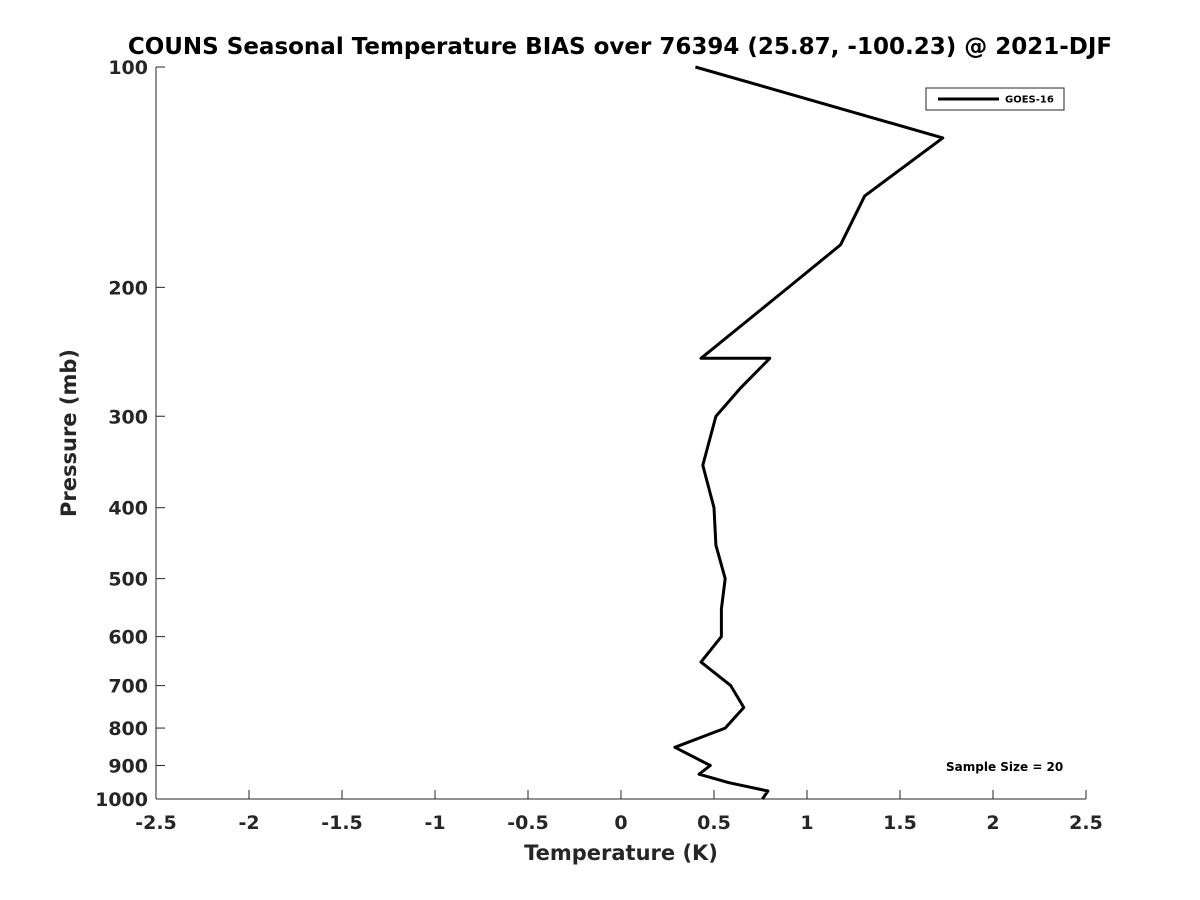  Describe the element at coordinates (248, 823) in the screenshot. I see `x-tick-label: -2` at that location.